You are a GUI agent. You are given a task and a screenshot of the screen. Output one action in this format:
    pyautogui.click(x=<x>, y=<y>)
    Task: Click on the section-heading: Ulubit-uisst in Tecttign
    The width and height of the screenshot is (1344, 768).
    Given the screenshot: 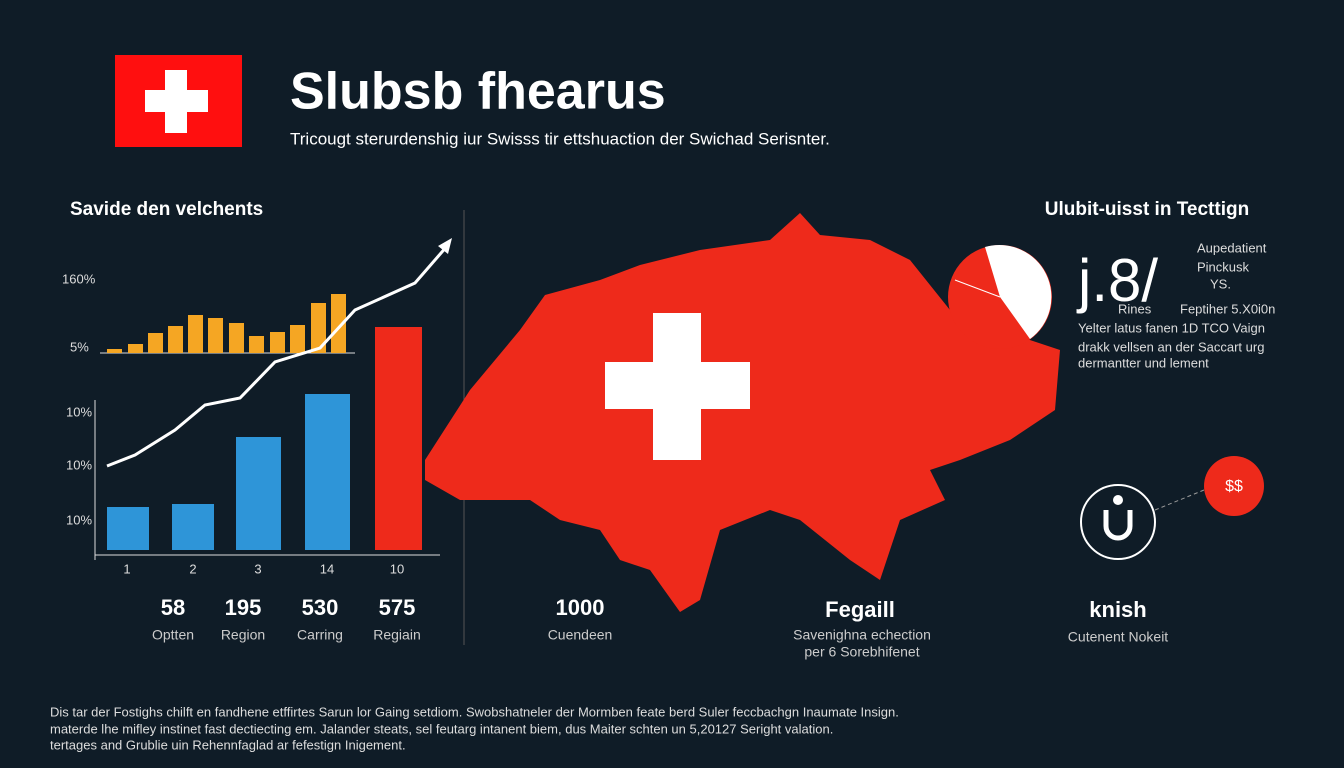 What is the action you would take?
    pyautogui.click(x=1147, y=209)
    